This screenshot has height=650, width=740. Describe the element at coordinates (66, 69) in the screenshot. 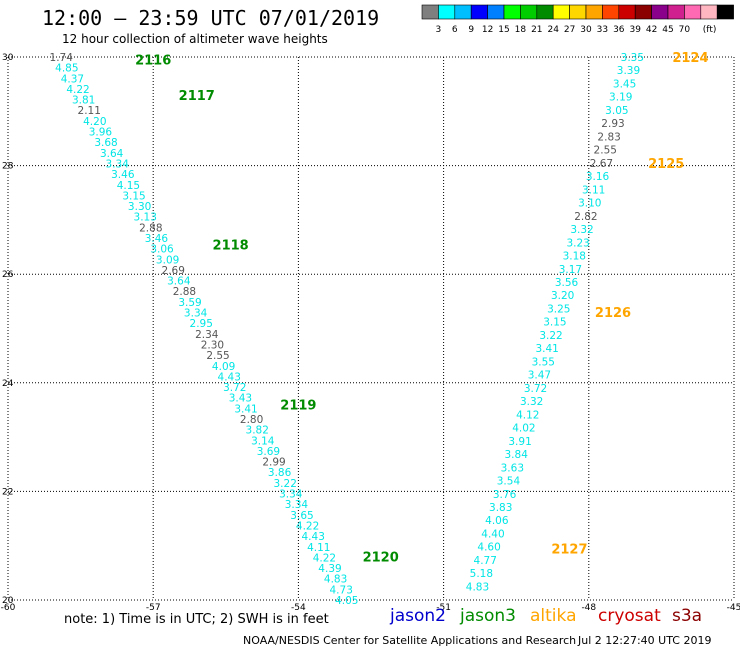

I see `wave-height-label: 4.85` at that location.